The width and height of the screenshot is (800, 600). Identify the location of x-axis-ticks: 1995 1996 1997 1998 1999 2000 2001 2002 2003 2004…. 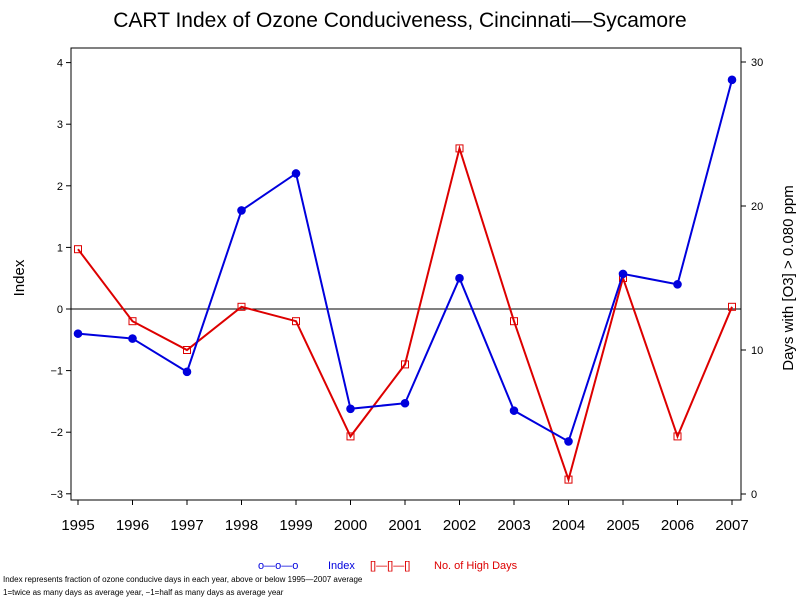
(405, 517).